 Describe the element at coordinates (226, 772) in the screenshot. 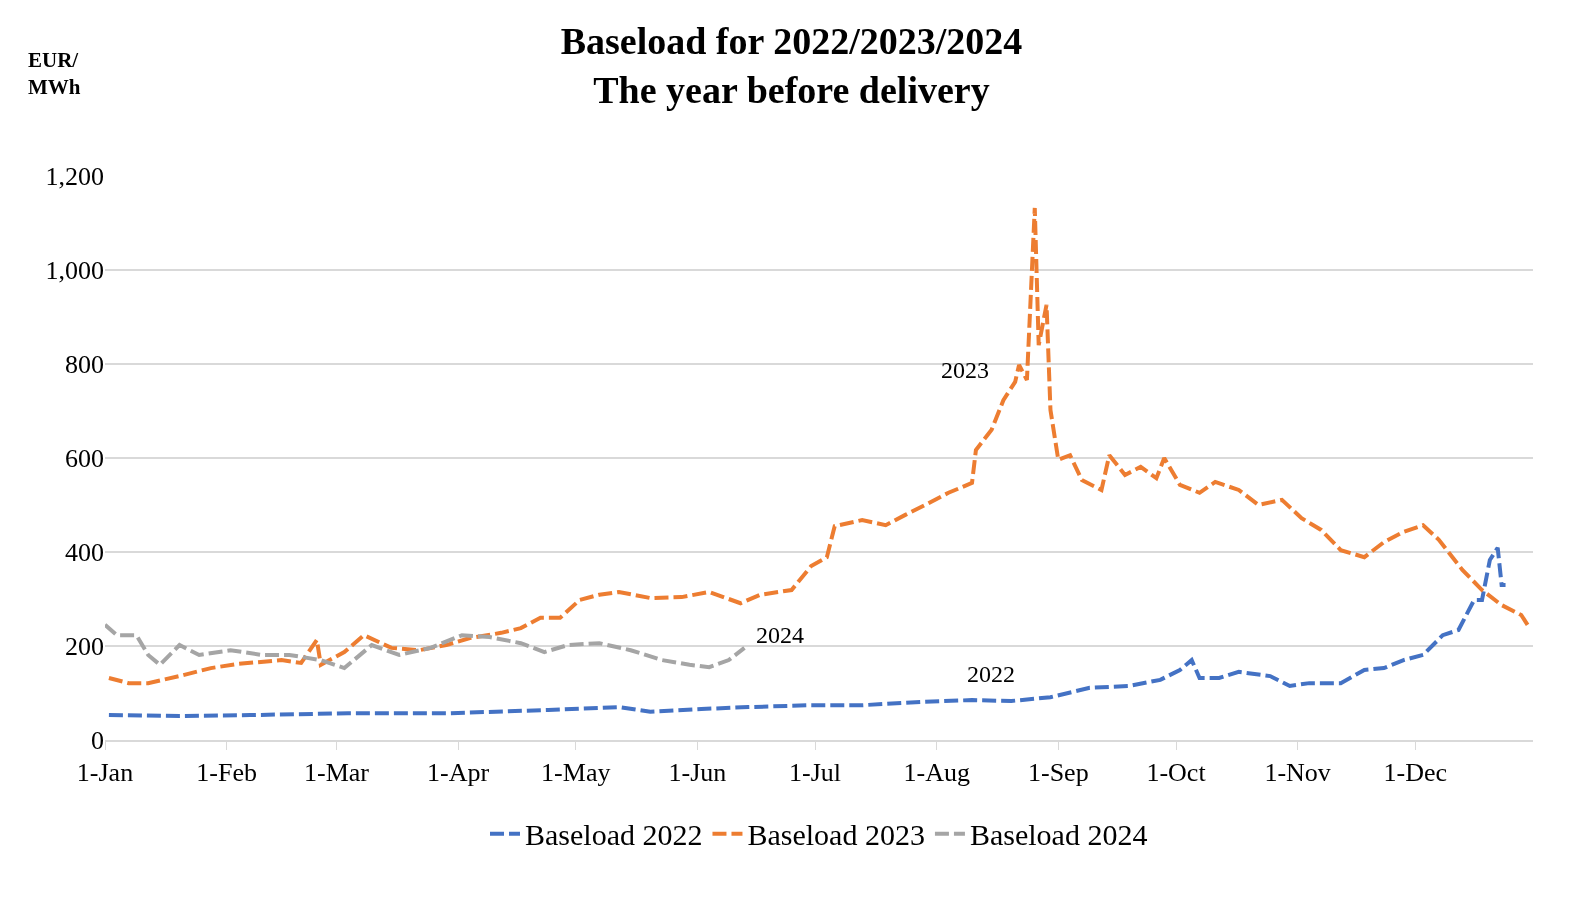

I see `x-tick-label: 1-Feb` at that location.